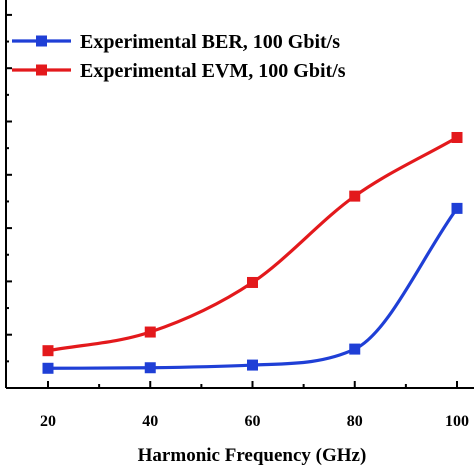 The width and height of the screenshot is (474, 474). Describe the element at coordinates (252, 384) in the screenshot. I see `x-axis-ticks` at that location.